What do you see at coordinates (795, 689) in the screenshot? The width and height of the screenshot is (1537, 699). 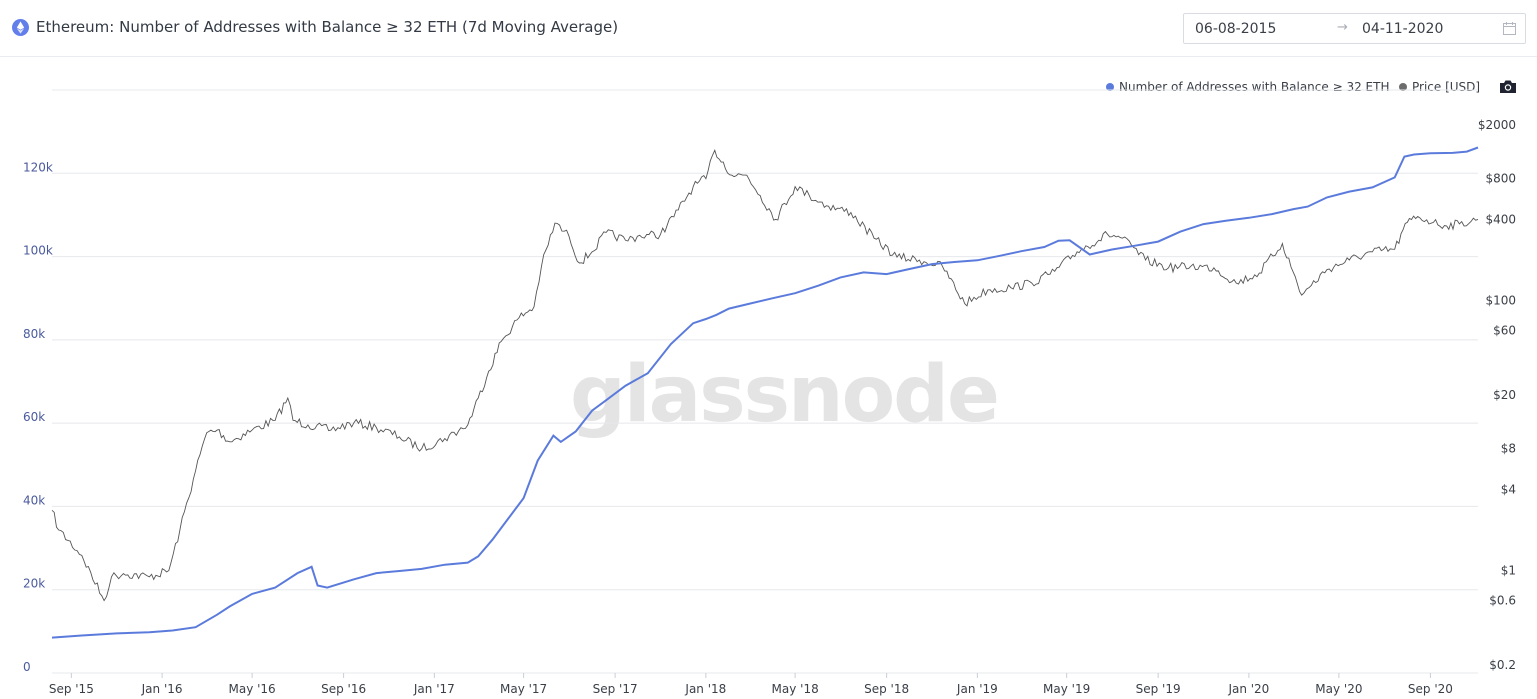 I see `x-tick-label: May '18` at bounding box center [795, 689].